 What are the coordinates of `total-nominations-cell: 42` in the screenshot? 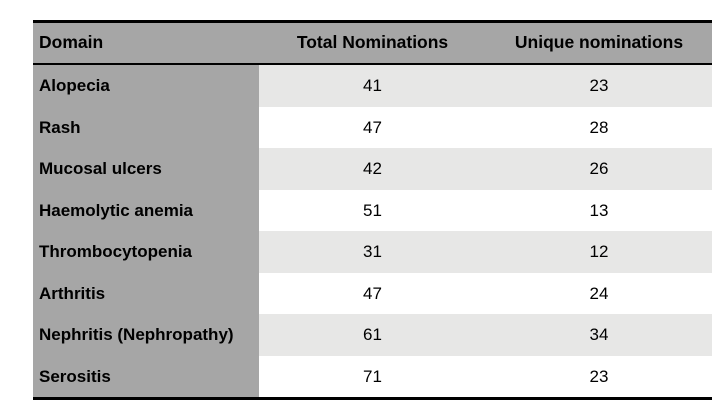 It's located at (372, 169).